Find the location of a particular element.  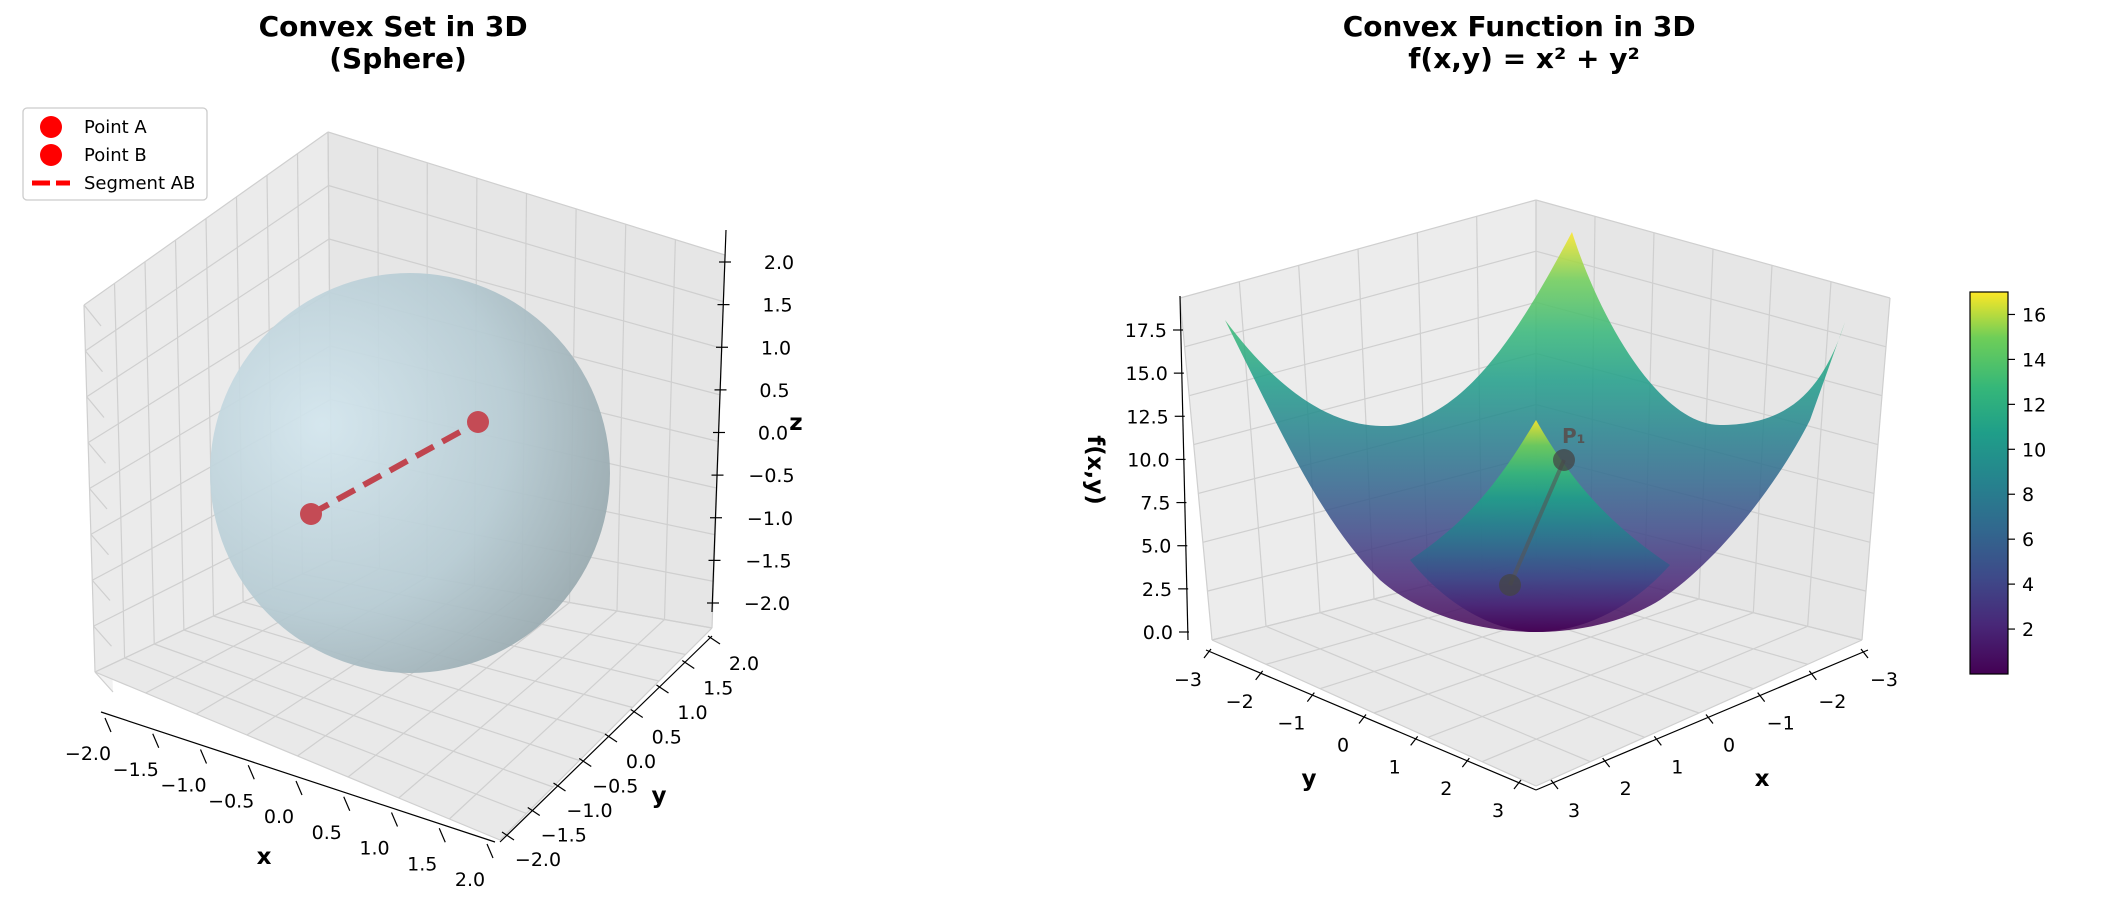

surface-front-sheet is located at coordinates (1540, 526).